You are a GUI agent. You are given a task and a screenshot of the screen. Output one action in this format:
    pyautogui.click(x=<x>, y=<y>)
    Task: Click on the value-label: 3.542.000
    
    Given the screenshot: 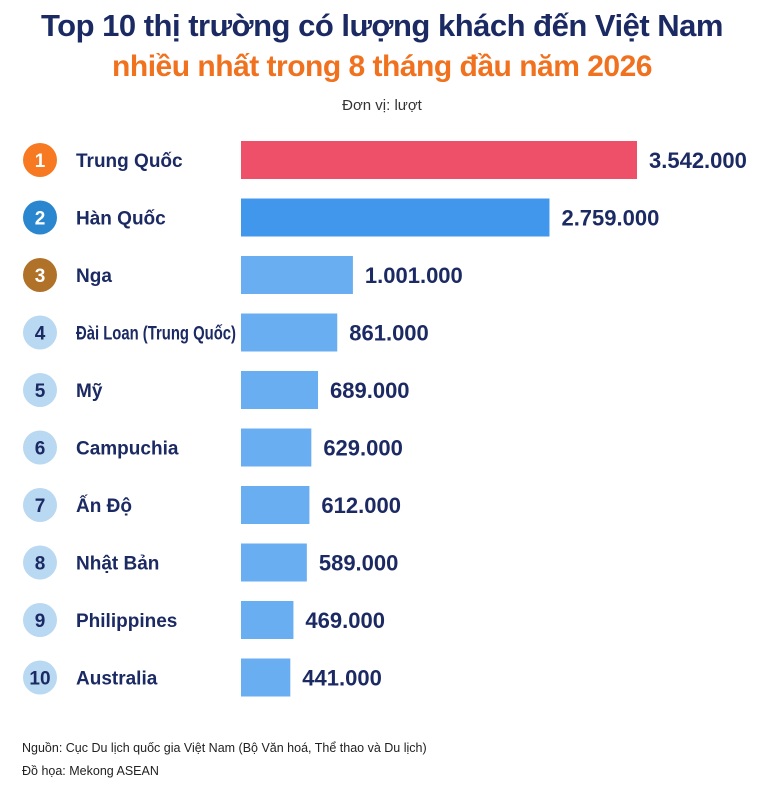 What is the action you would take?
    pyautogui.click(x=698, y=160)
    